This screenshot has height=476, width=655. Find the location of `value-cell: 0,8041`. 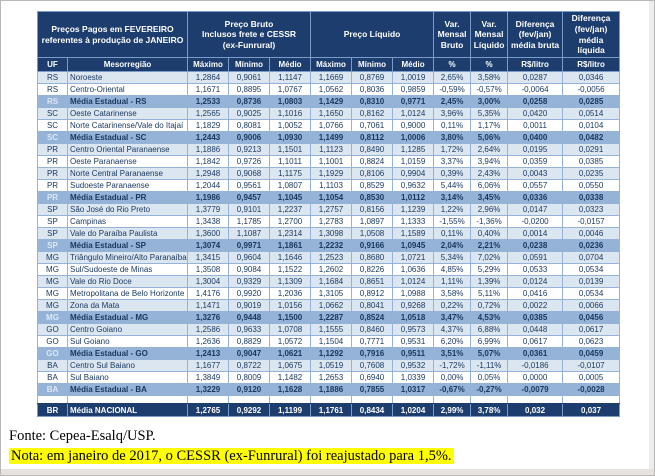

value-cell: 0,8041 is located at coordinates (372, 305).